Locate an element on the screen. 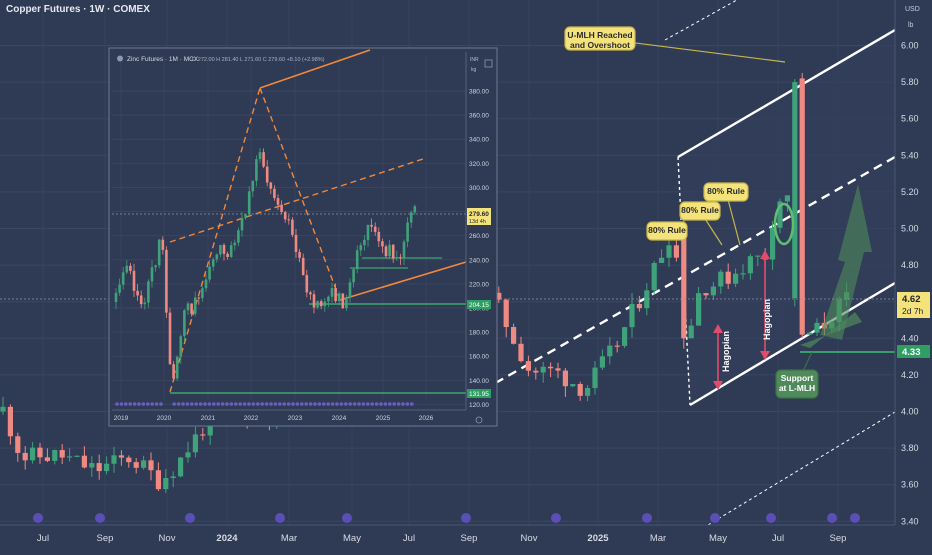  reversal-ellipse is located at coordinates (784, 224).